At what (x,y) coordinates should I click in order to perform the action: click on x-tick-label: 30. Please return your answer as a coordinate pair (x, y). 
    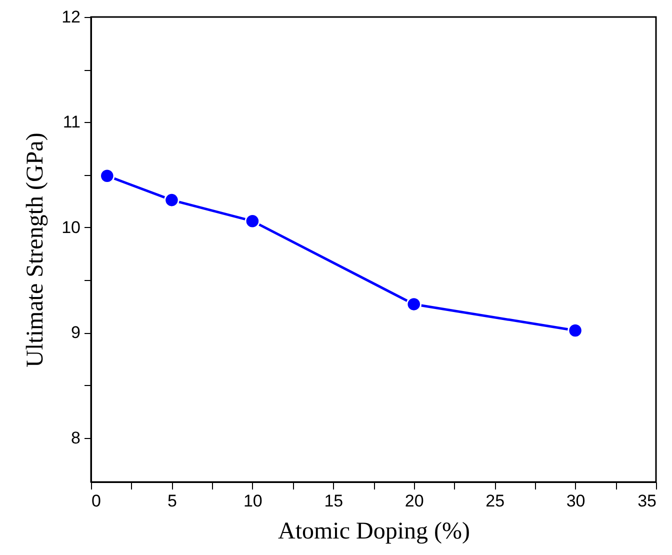
    Looking at the image, I should click on (576, 501).